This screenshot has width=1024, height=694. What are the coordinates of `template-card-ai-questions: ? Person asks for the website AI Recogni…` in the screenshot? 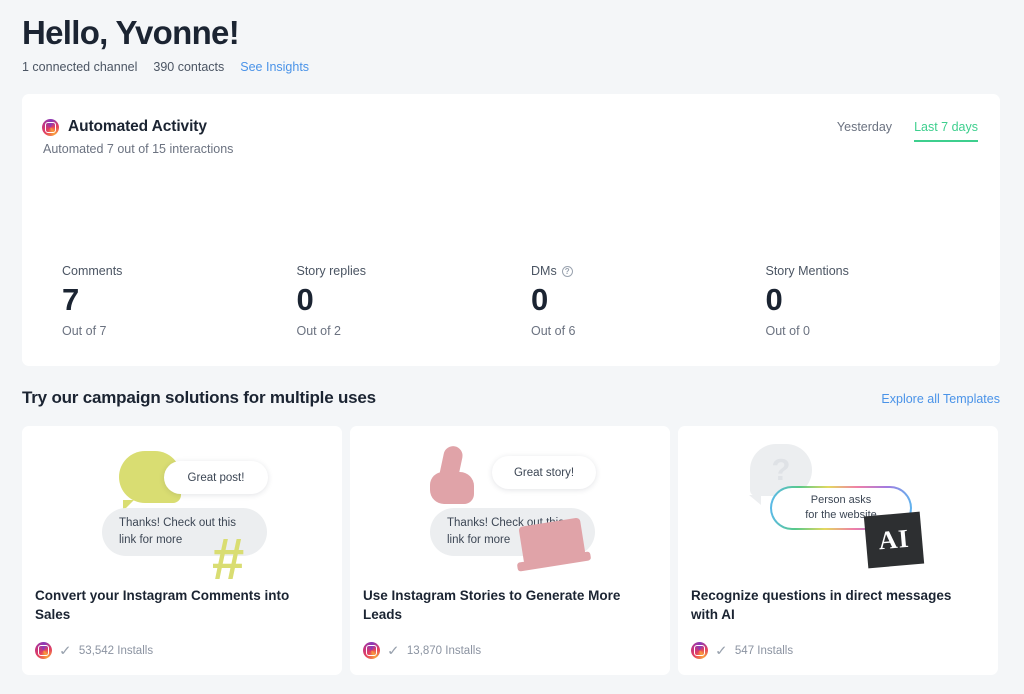 It's located at (838, 550).